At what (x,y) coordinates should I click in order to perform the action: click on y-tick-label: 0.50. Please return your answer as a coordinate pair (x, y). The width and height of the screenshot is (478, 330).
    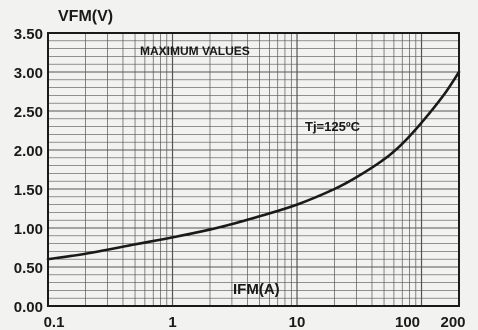
    Looking at the image, I should click on (28, 268).